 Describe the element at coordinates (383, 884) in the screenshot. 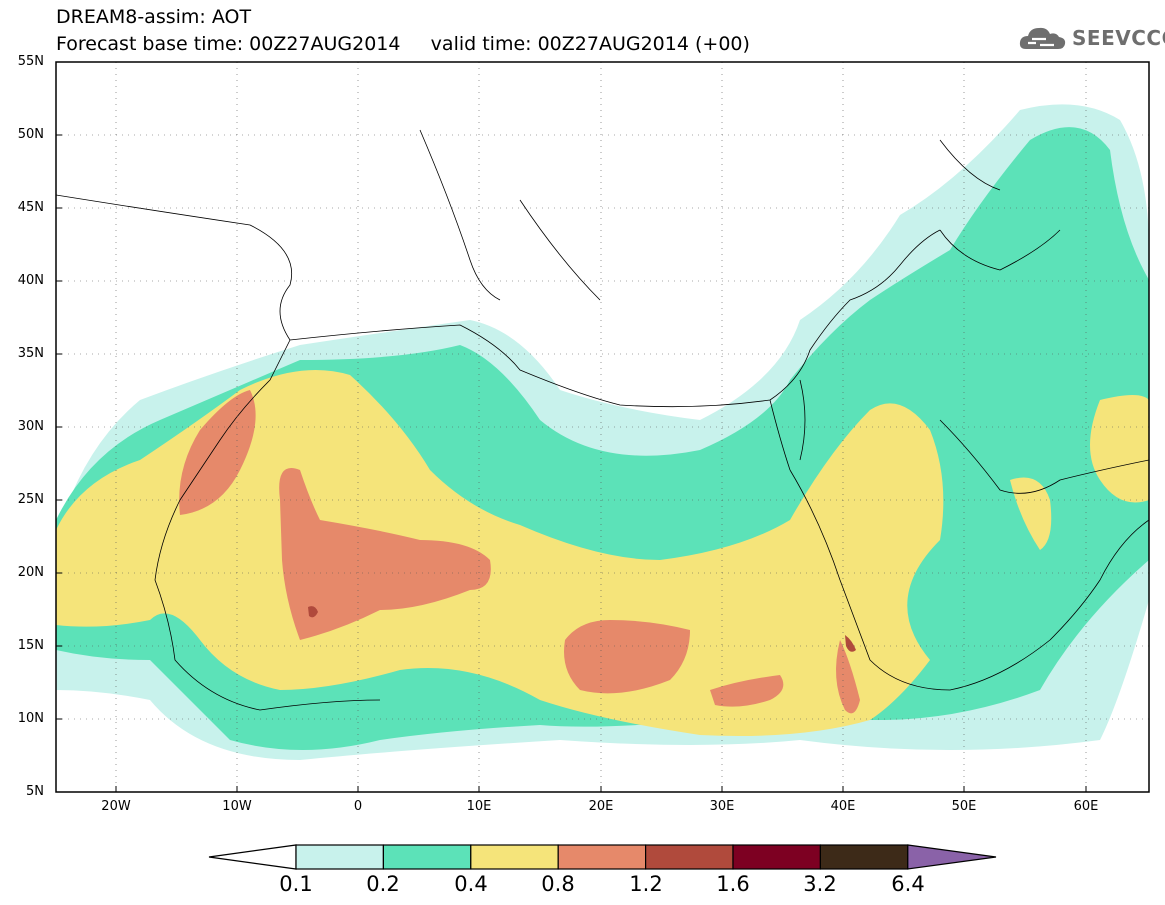

I see `colorbar-label: 0.2` at that location.